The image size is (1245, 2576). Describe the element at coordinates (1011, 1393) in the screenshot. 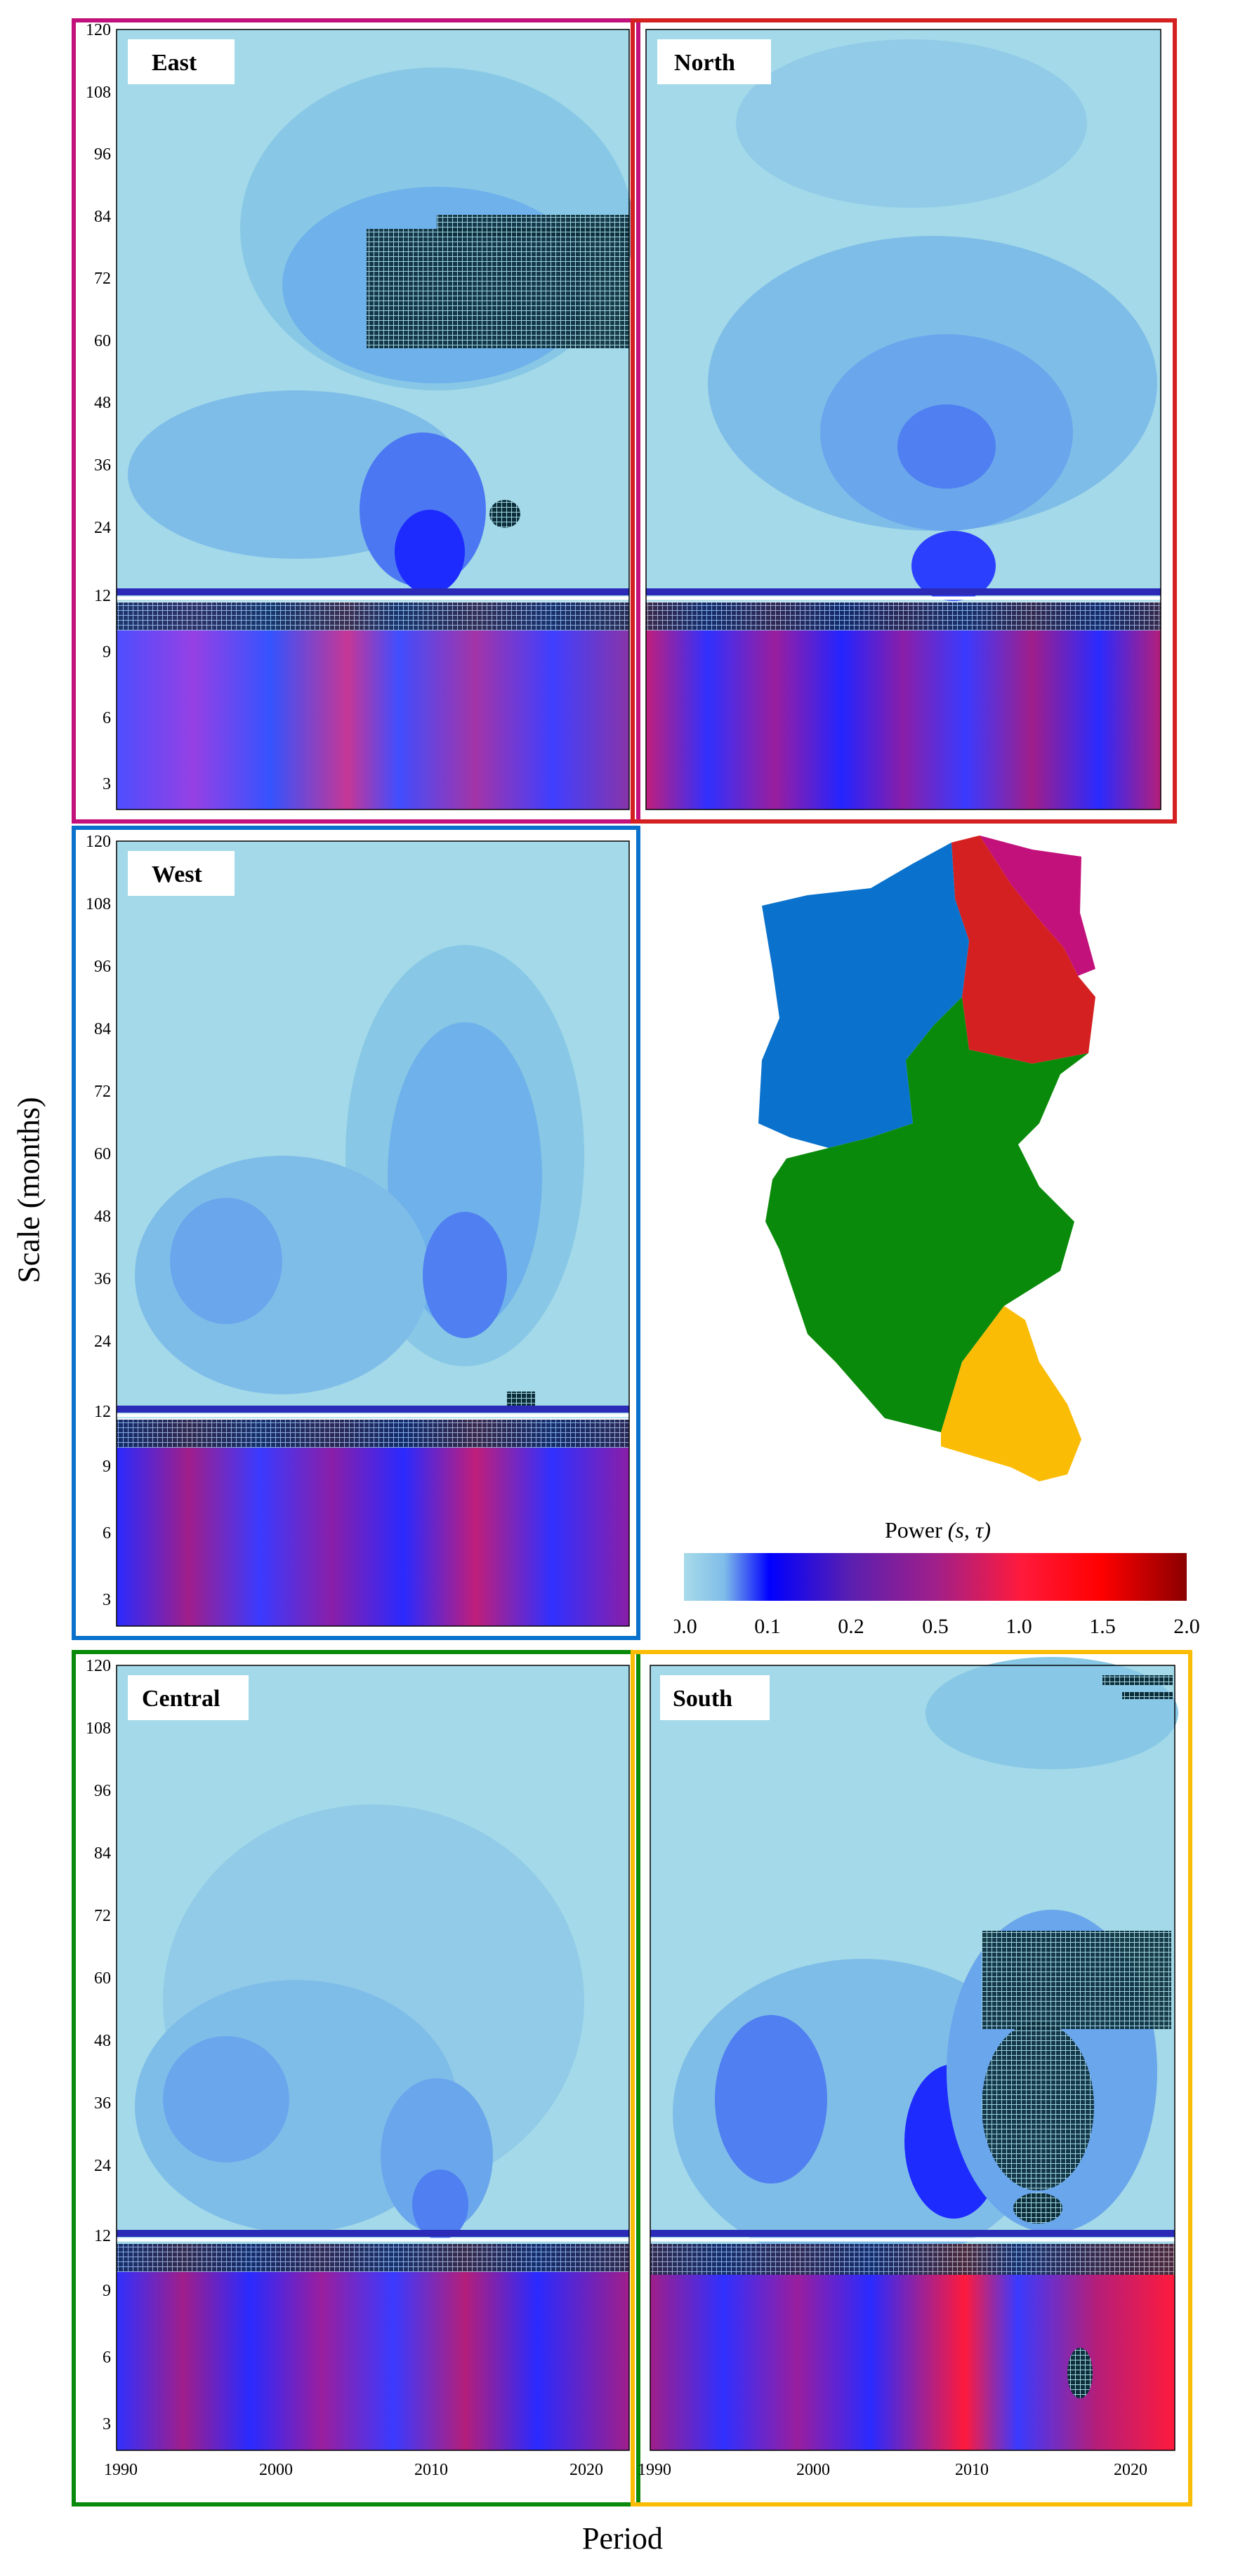

I see `map-region-south` at that location.